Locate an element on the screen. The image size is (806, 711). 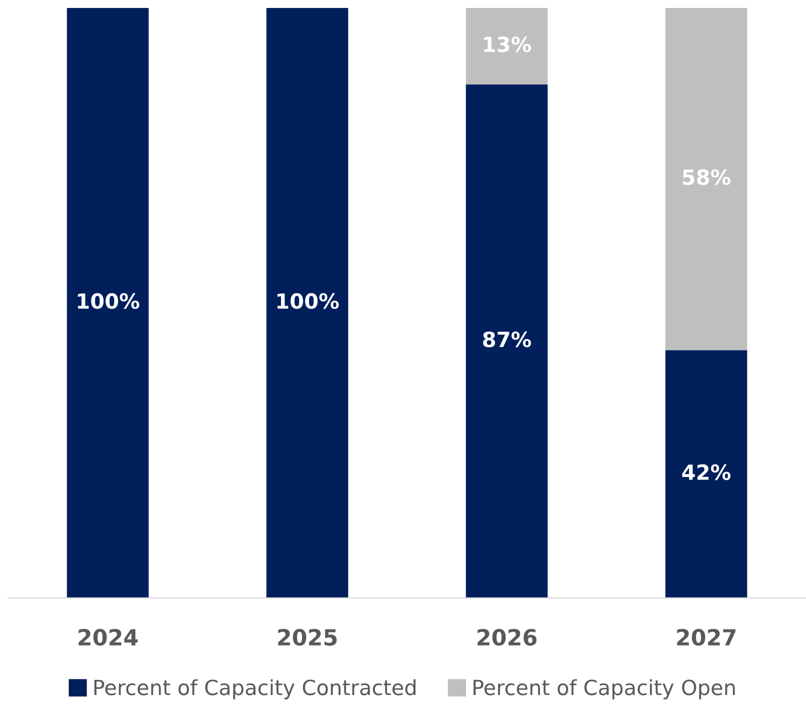
legend-label: Percent of Capacity Contracted is located at coordinates (255, 689).